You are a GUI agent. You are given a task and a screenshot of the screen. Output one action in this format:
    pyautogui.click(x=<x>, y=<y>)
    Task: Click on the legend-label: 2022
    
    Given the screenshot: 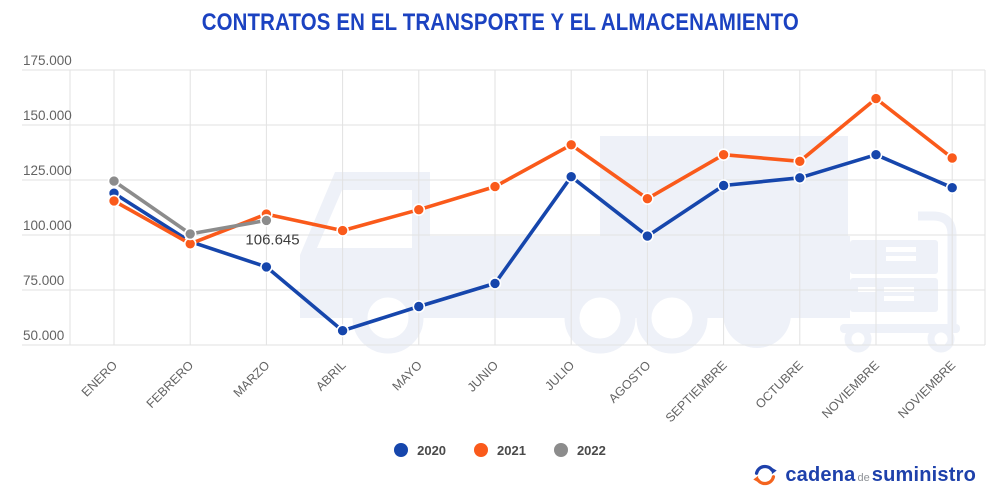 What is the action you would take?
    pyautogui.click(x=591, y=450)
    